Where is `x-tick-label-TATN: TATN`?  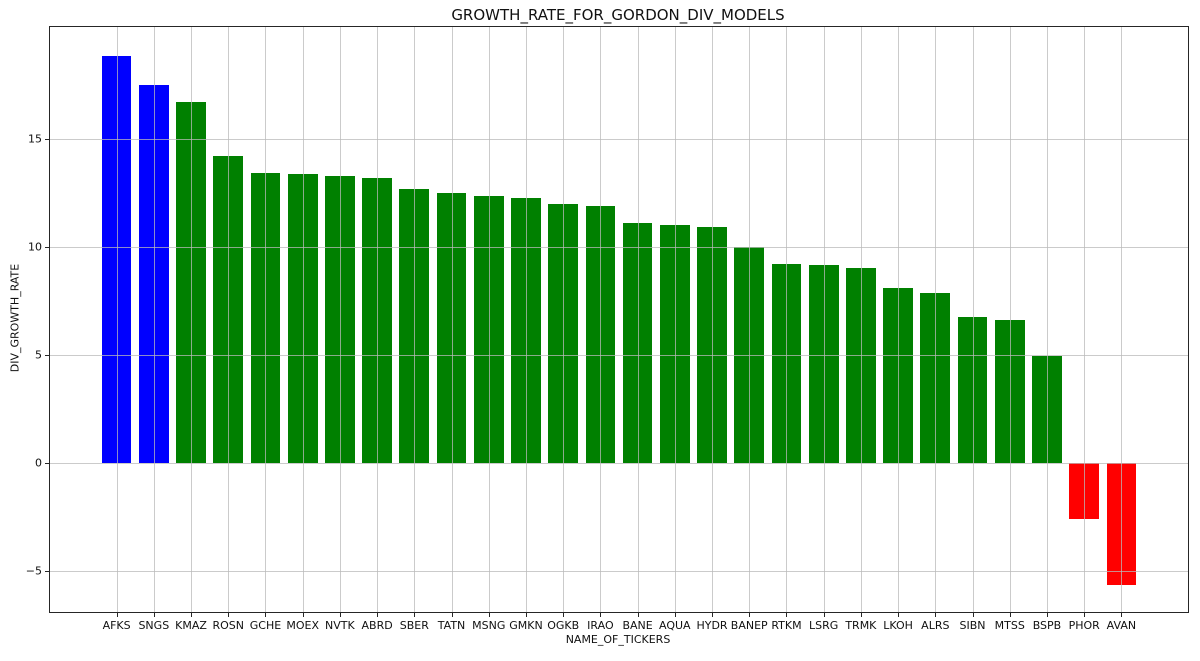 x-tick-label-TATN: TATN is located at coordinates (451, 625).